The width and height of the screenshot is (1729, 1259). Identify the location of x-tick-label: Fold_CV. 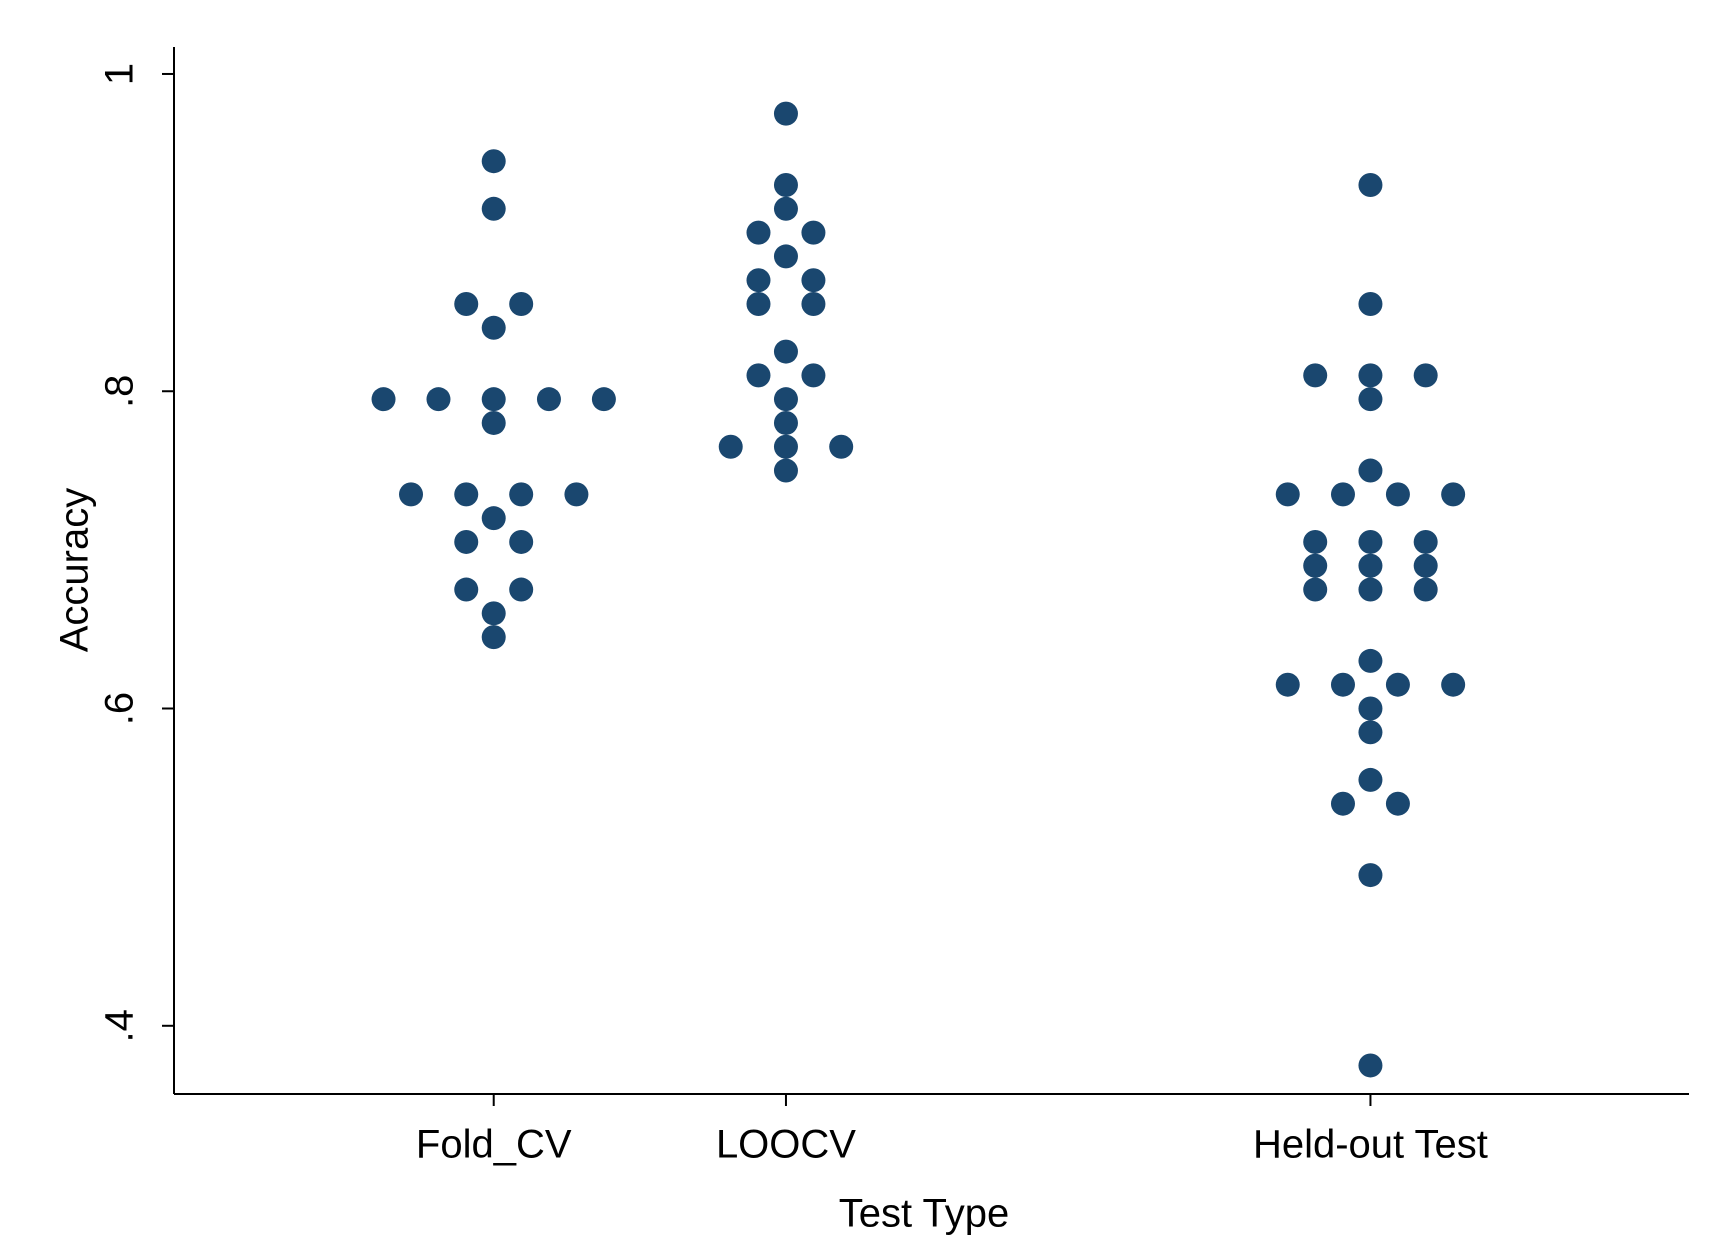
(494, 1145).